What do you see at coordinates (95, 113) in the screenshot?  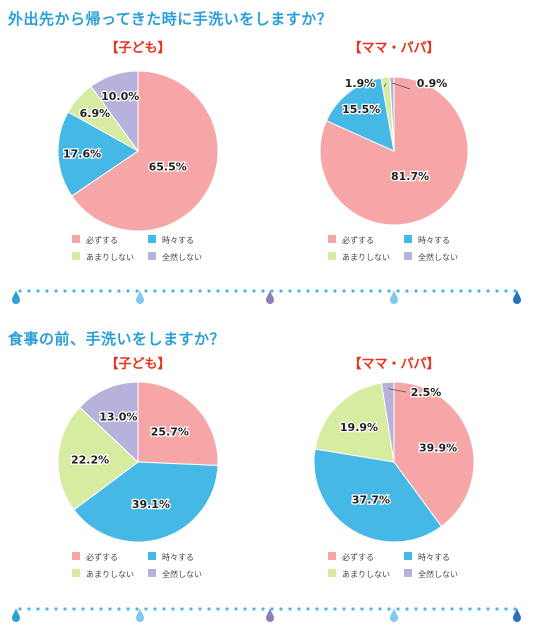 I see `data-label: 6.9%` at bounding box center [95, 113].